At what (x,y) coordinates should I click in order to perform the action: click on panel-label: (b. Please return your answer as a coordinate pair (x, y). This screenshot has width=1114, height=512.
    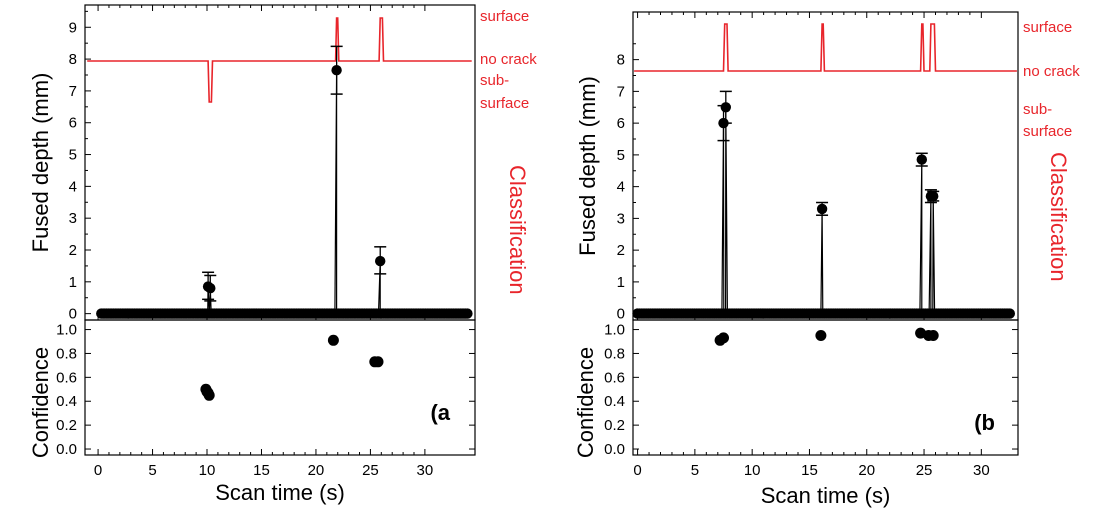
    Looking at the image, I should click on (984, 422).